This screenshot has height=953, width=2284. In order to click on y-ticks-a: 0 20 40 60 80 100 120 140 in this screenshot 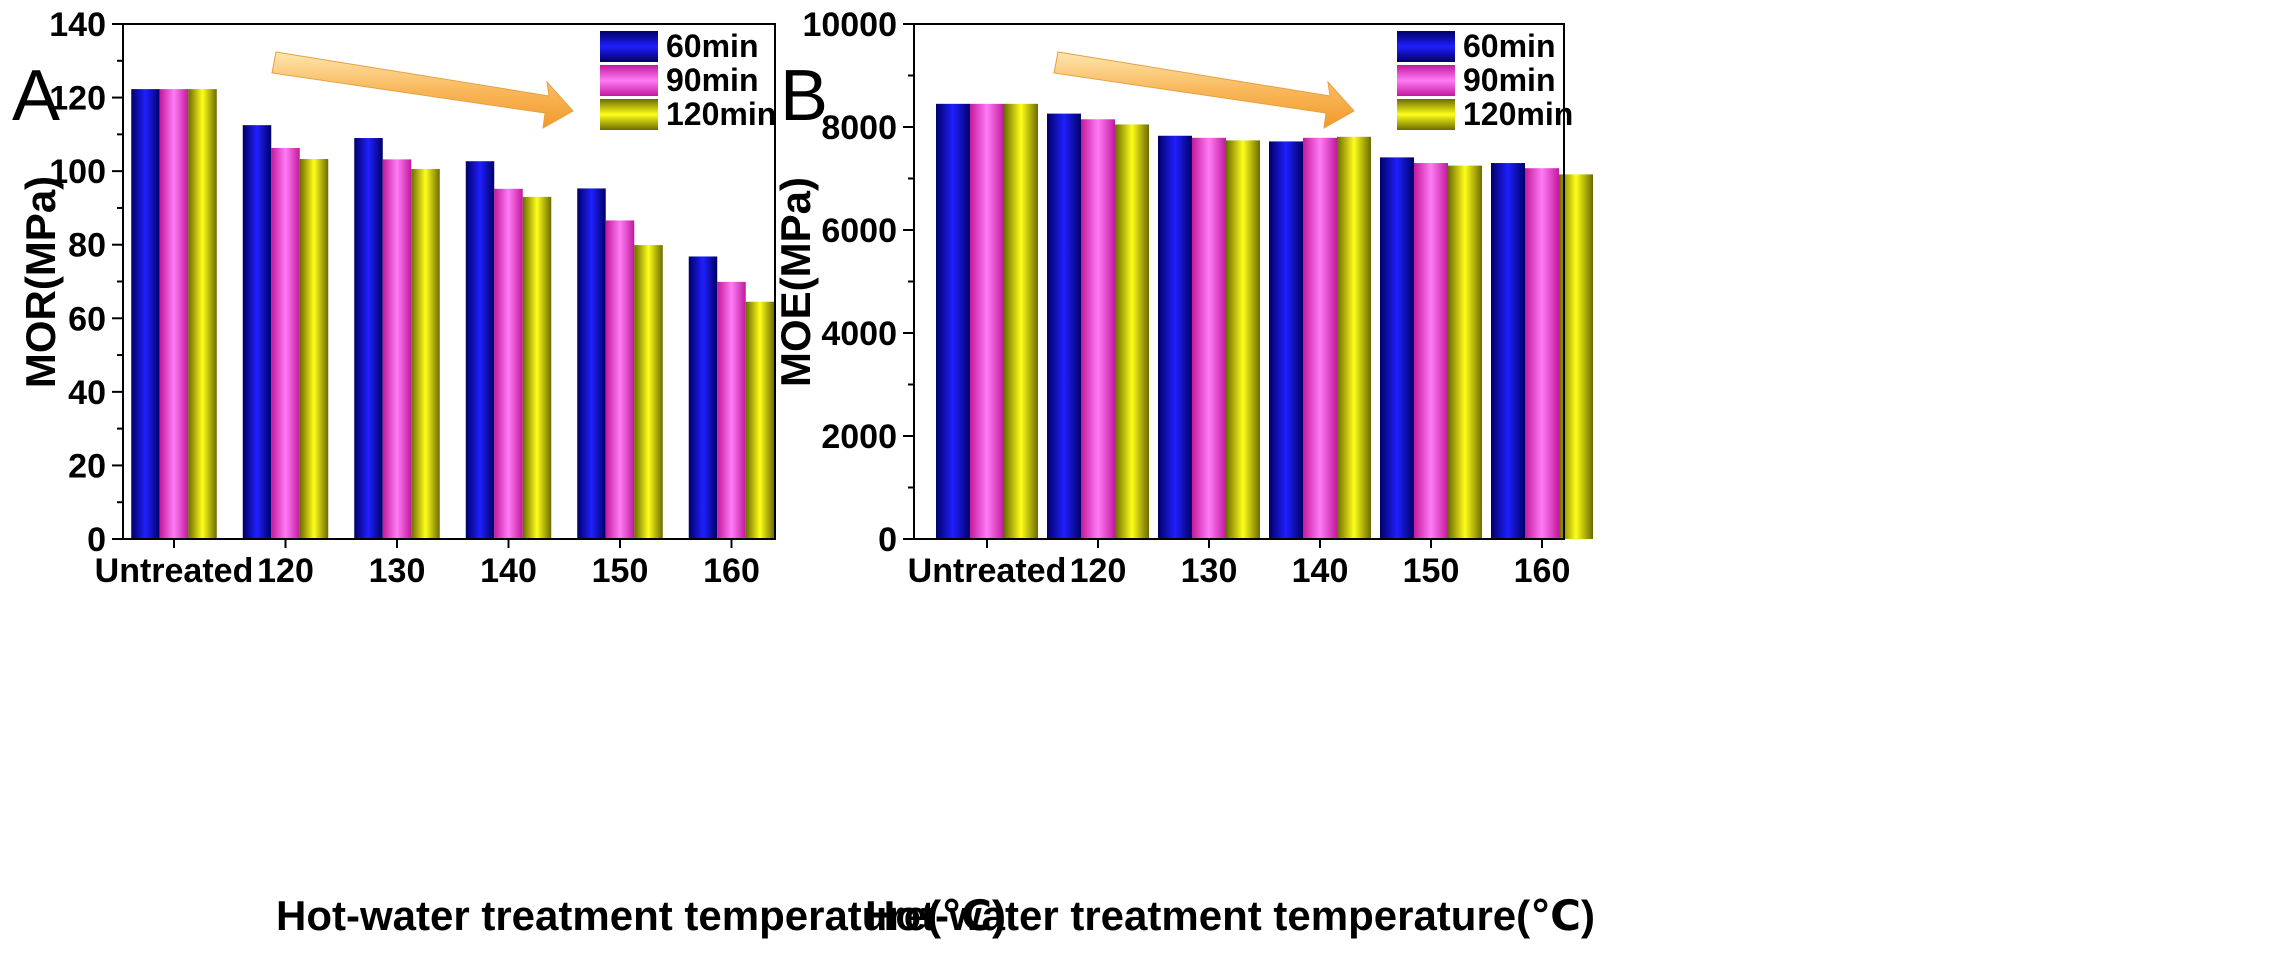, I will do `click(86, 282)`.